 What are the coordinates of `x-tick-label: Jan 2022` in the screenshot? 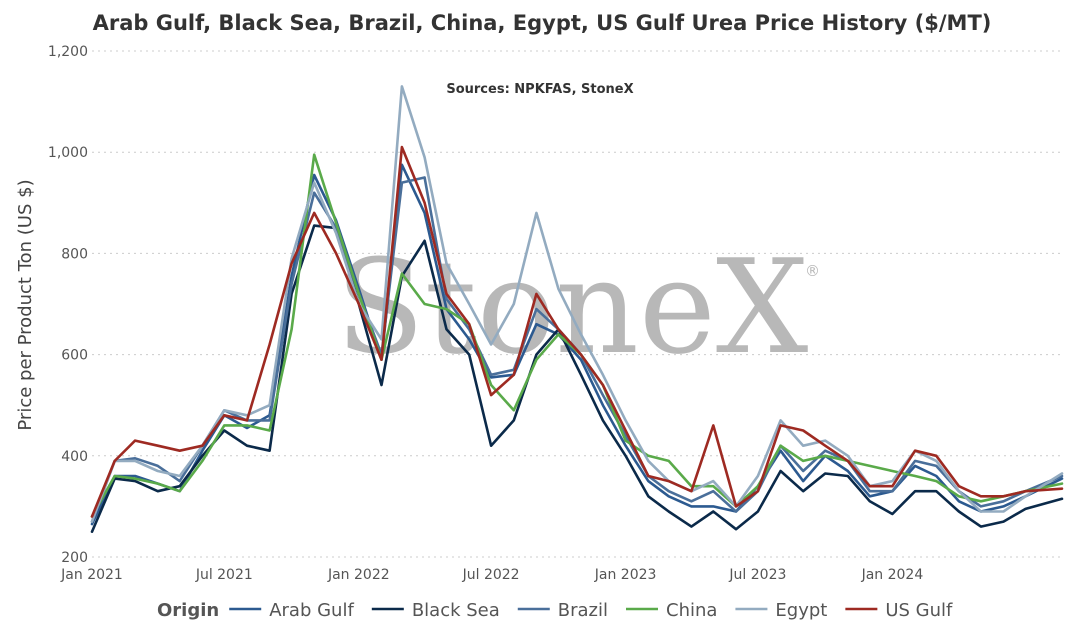 It's located at (358, 575).